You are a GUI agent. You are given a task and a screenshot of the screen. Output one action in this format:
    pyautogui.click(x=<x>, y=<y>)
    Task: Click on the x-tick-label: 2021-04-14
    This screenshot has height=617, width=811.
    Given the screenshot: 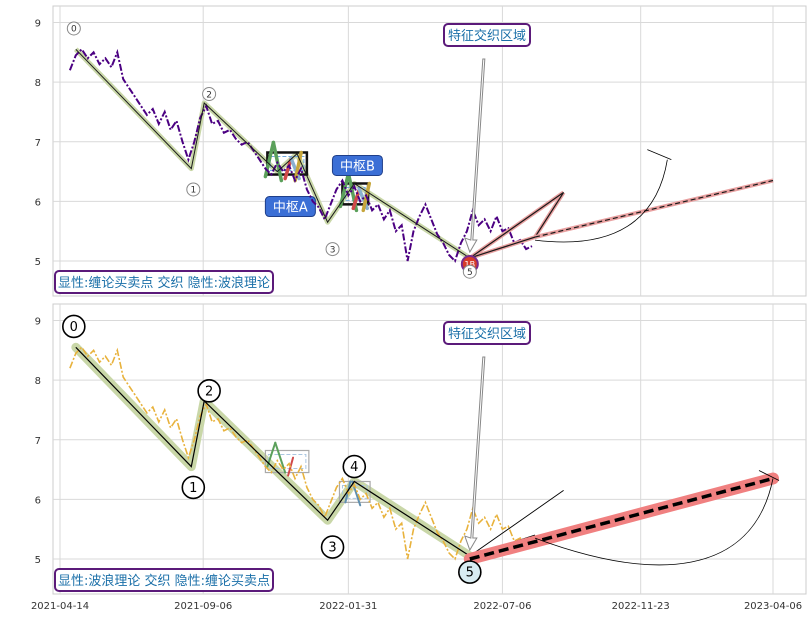 What is the action you would take?
    pyautogui.click(x=60, y=606)
    